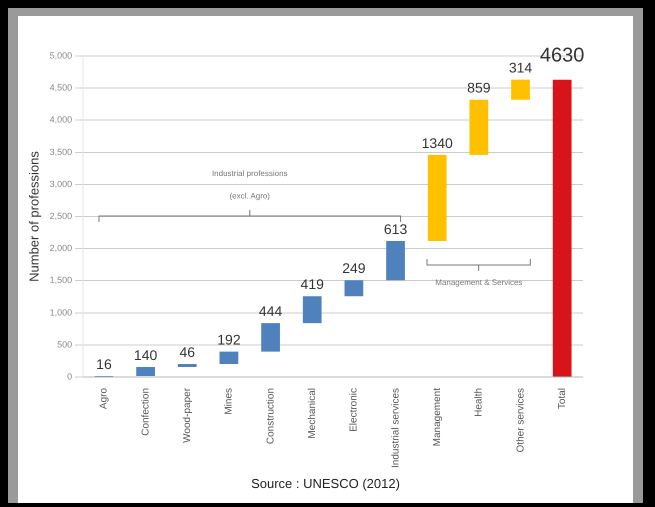 Image resolution: width=655 pixels, height=507 pixels. Describe the element at coordinates (61, 248) in the screenshot. I see `y-tick-label: 2,000` at that location.